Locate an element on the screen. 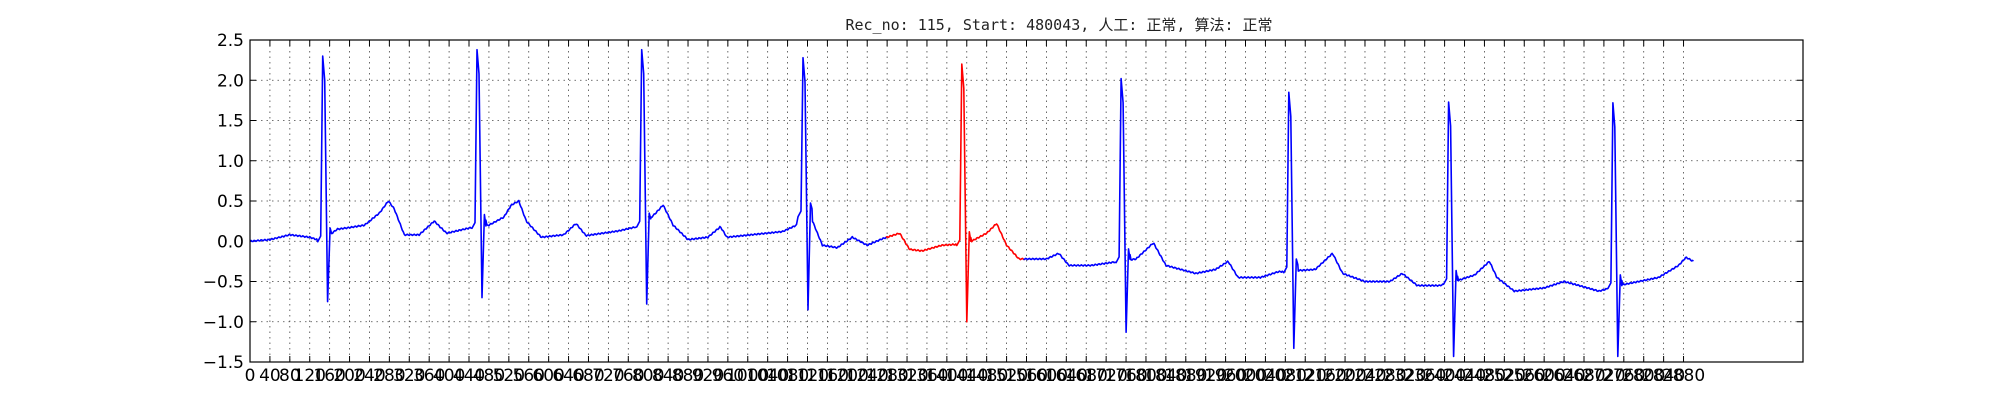 Image resolution: width=2000 pixels, height=400 pixels. x-tick-label: 1960 is located at coordinates (1225, 376).